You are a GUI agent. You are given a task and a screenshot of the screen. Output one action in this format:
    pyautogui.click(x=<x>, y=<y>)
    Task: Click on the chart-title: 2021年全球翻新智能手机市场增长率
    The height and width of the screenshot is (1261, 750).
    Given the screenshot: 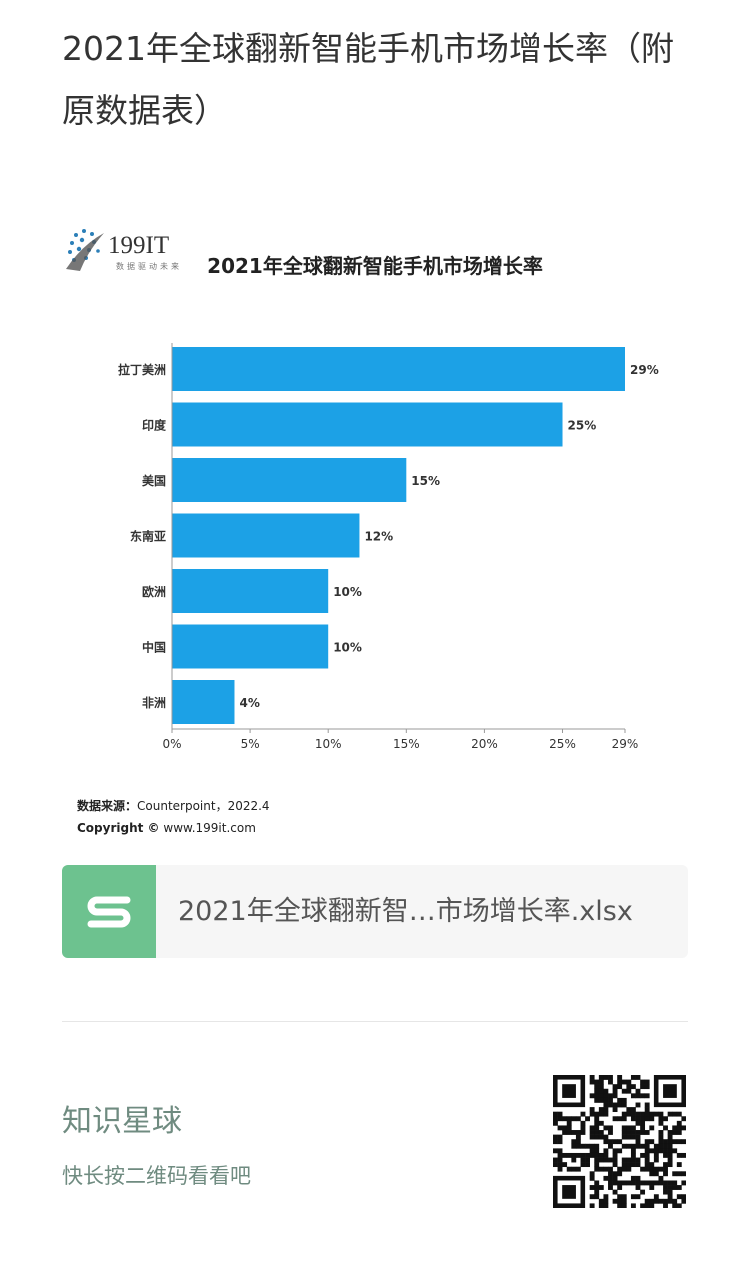 What is the action you would take?
    pyautogui.click(x=375, y=266)
    